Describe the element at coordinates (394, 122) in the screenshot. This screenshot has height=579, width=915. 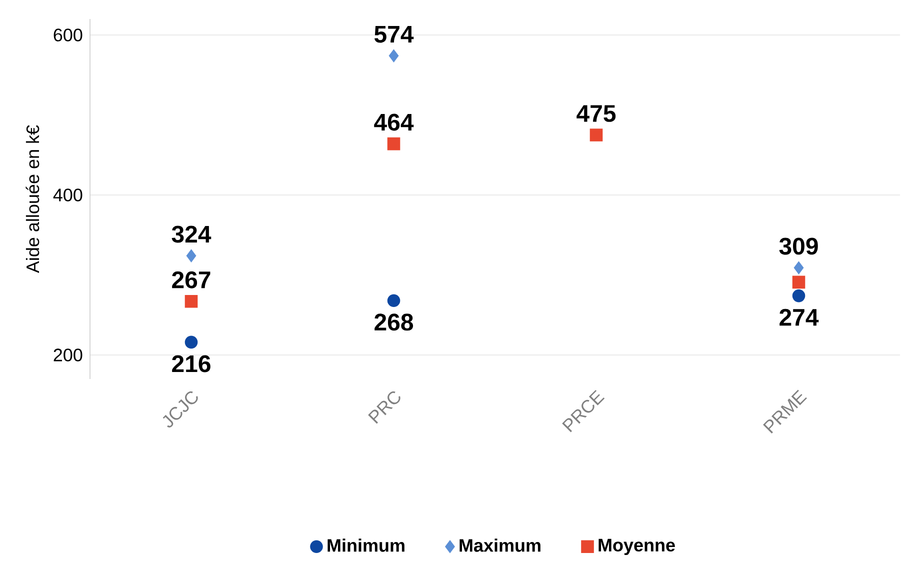
I see `data-label: 464` at that location.